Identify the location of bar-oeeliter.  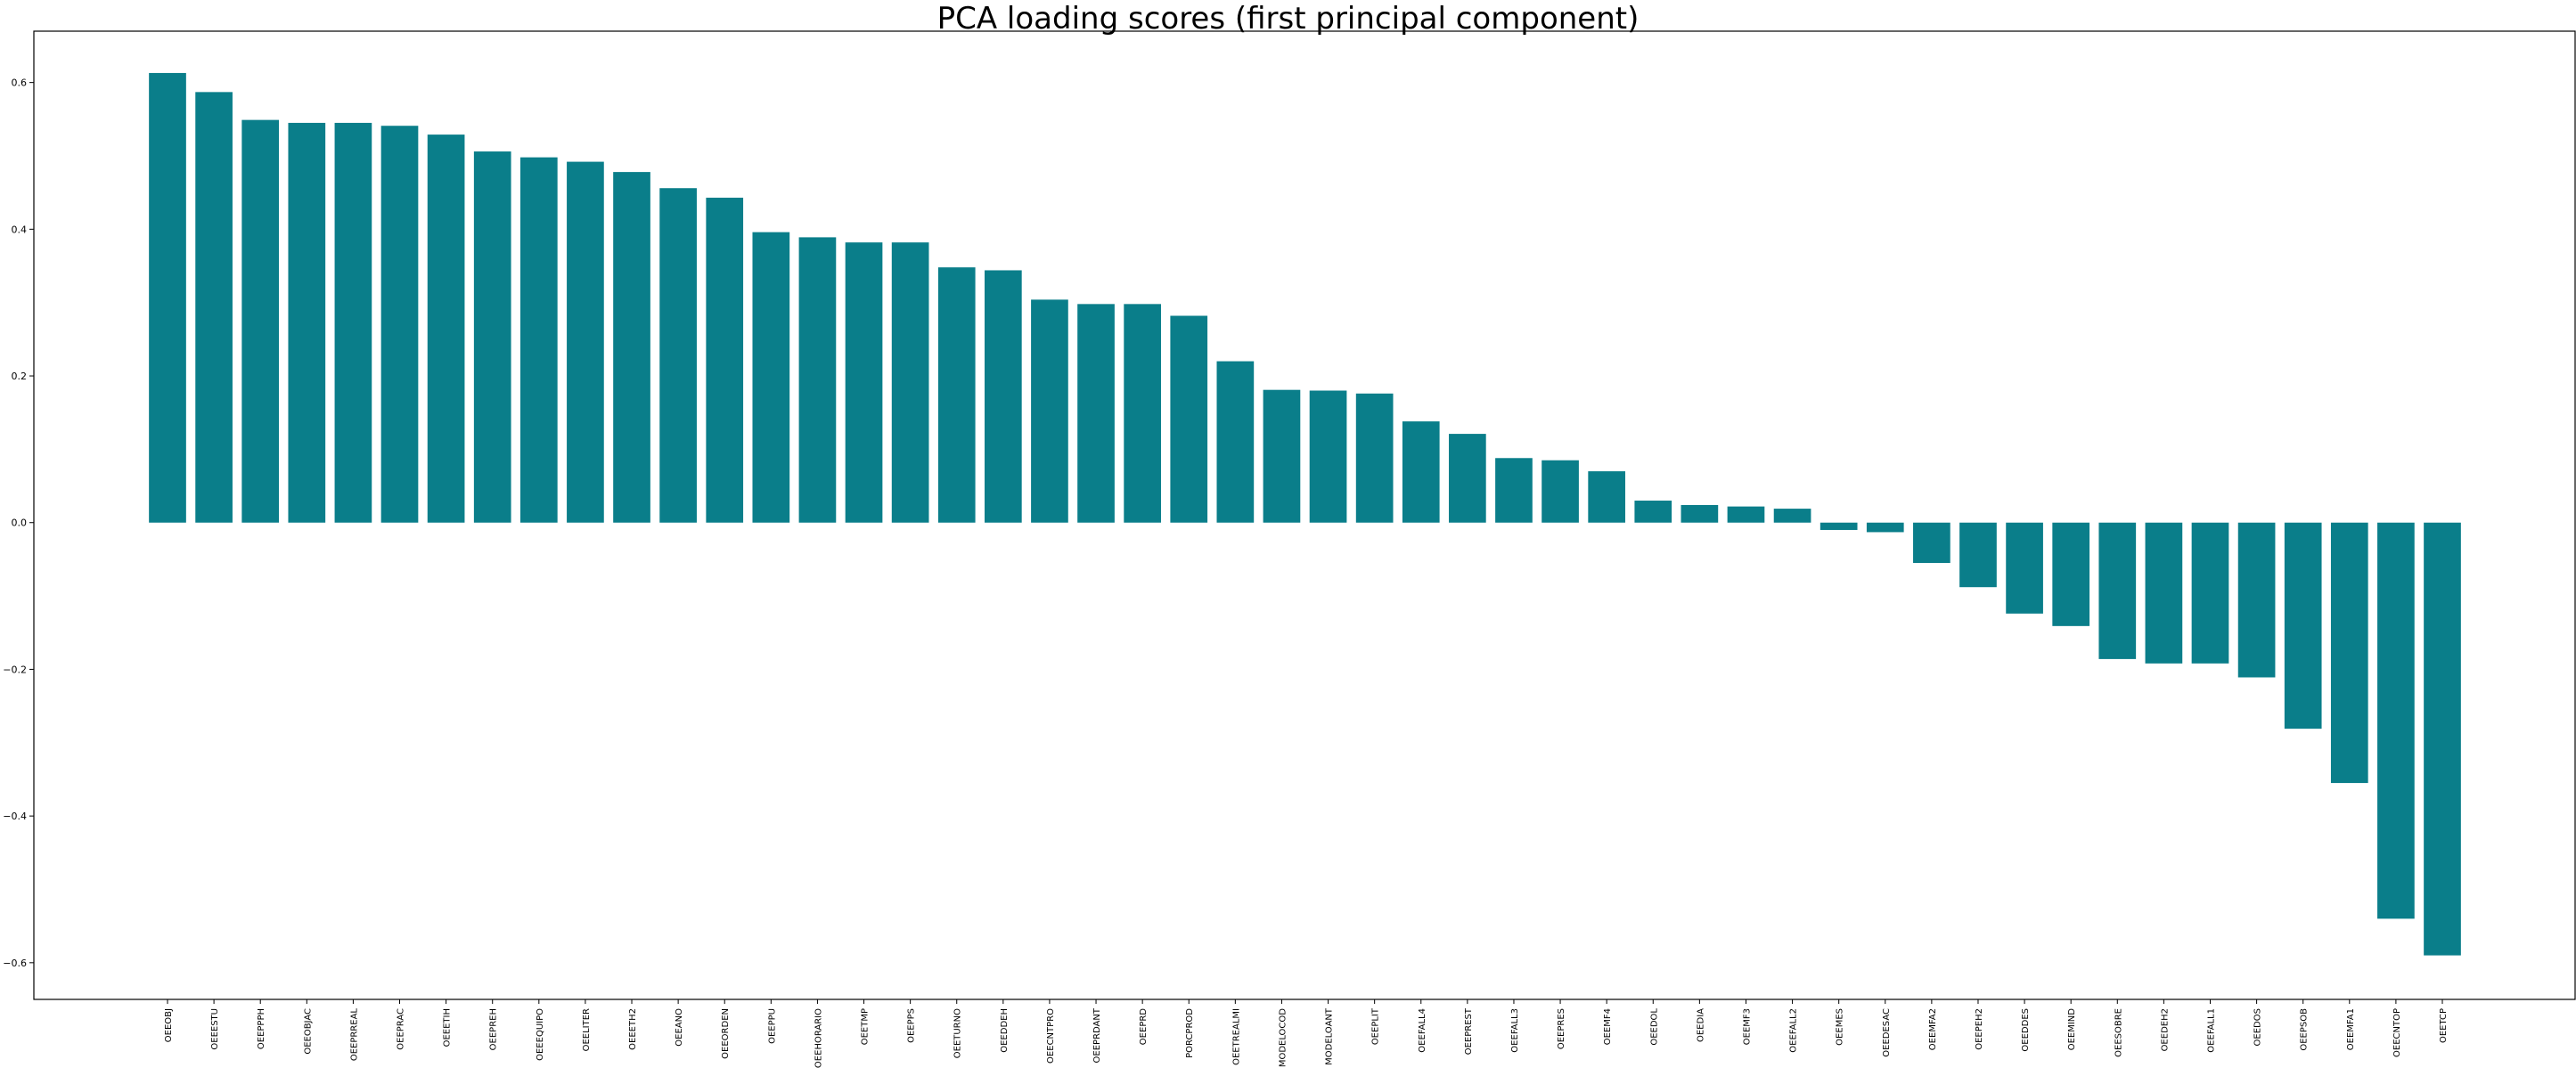
(585, 342).